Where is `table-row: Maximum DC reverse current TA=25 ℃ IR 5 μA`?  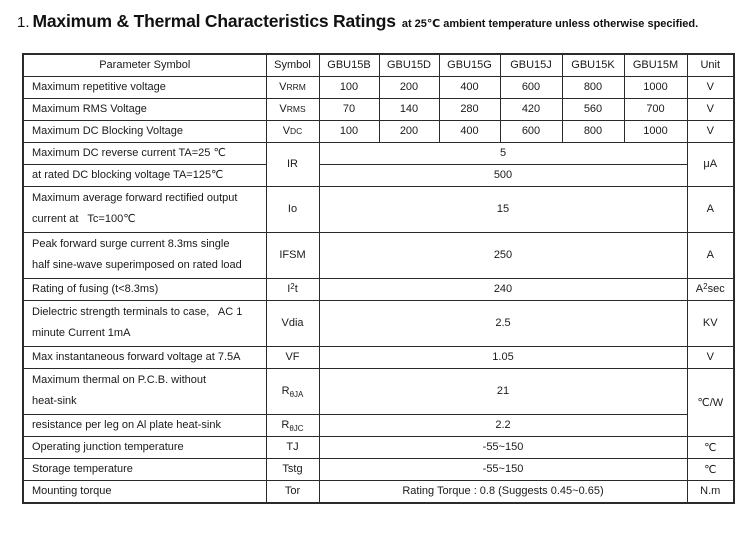
table-row: Maximum DC reverse current TA=25 ℃ IR 5 μA is located at coordinates (378, 164).